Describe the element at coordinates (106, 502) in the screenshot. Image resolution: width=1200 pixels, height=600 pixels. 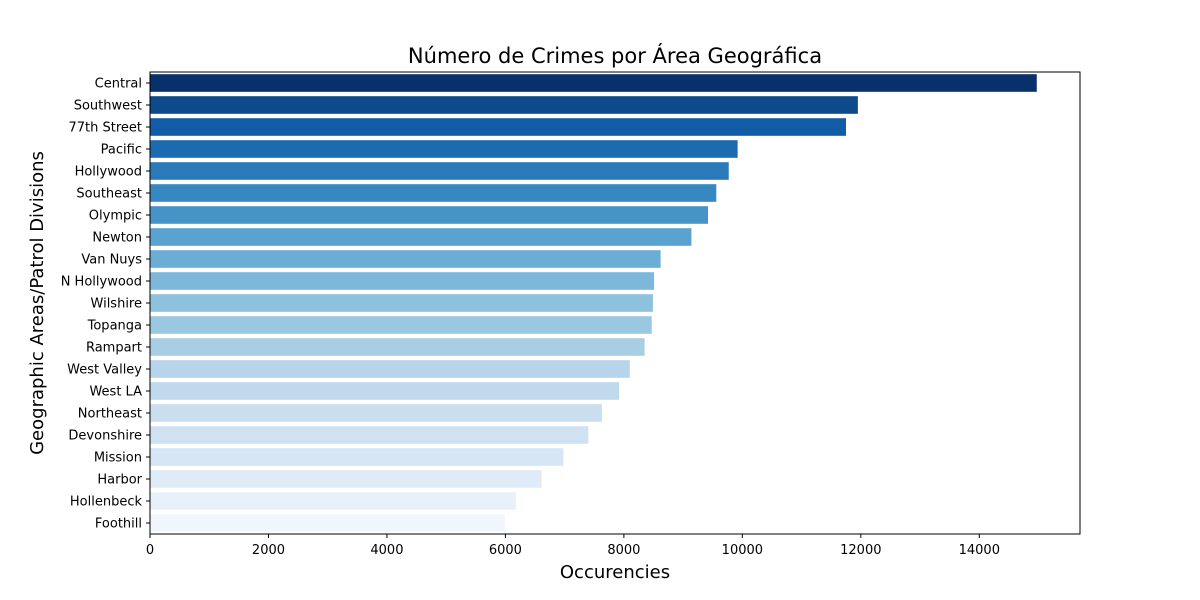
I see `y-tick-label: Hollenbeck` at that location.